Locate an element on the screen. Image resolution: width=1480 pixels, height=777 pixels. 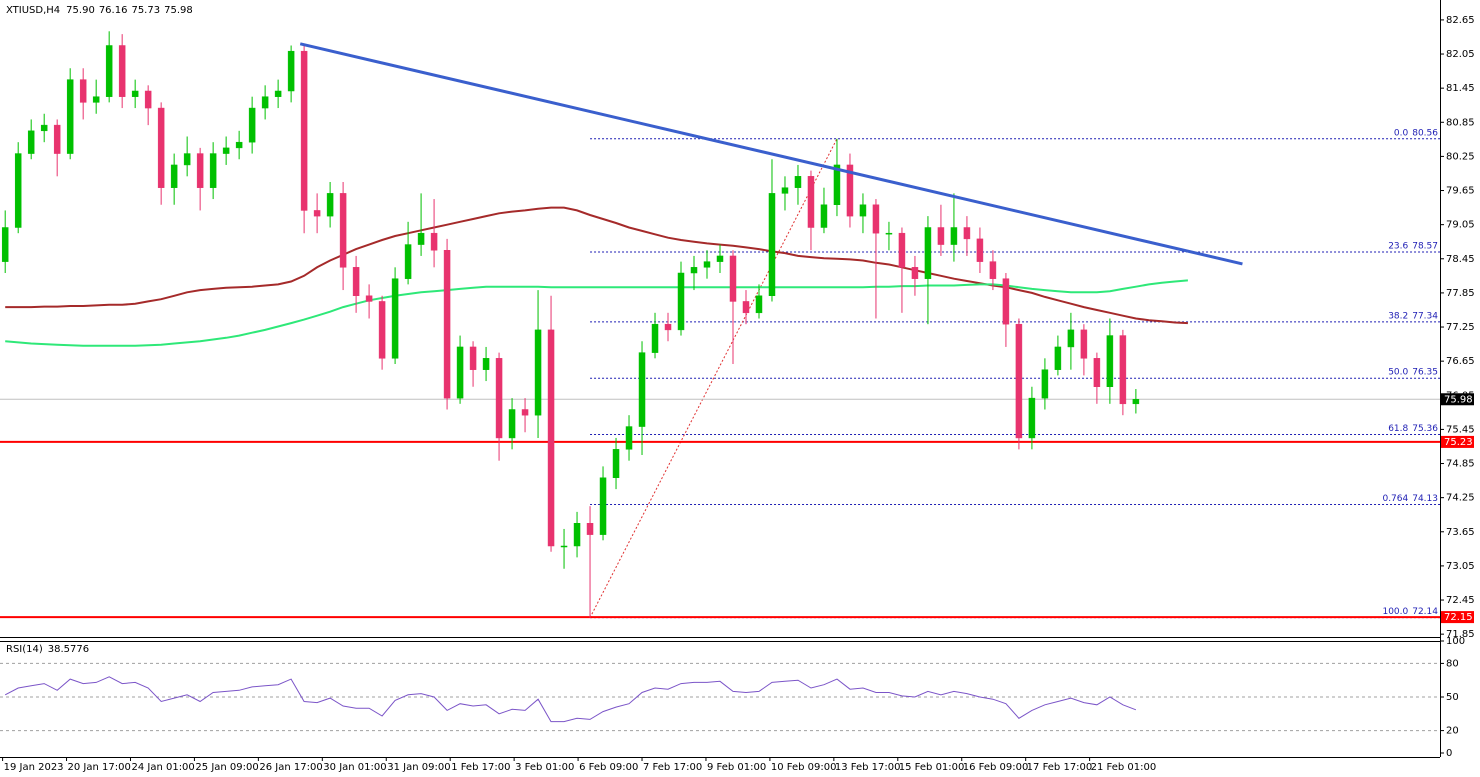
ohlc-open: 75.90 is located at coordinates (80, 10).